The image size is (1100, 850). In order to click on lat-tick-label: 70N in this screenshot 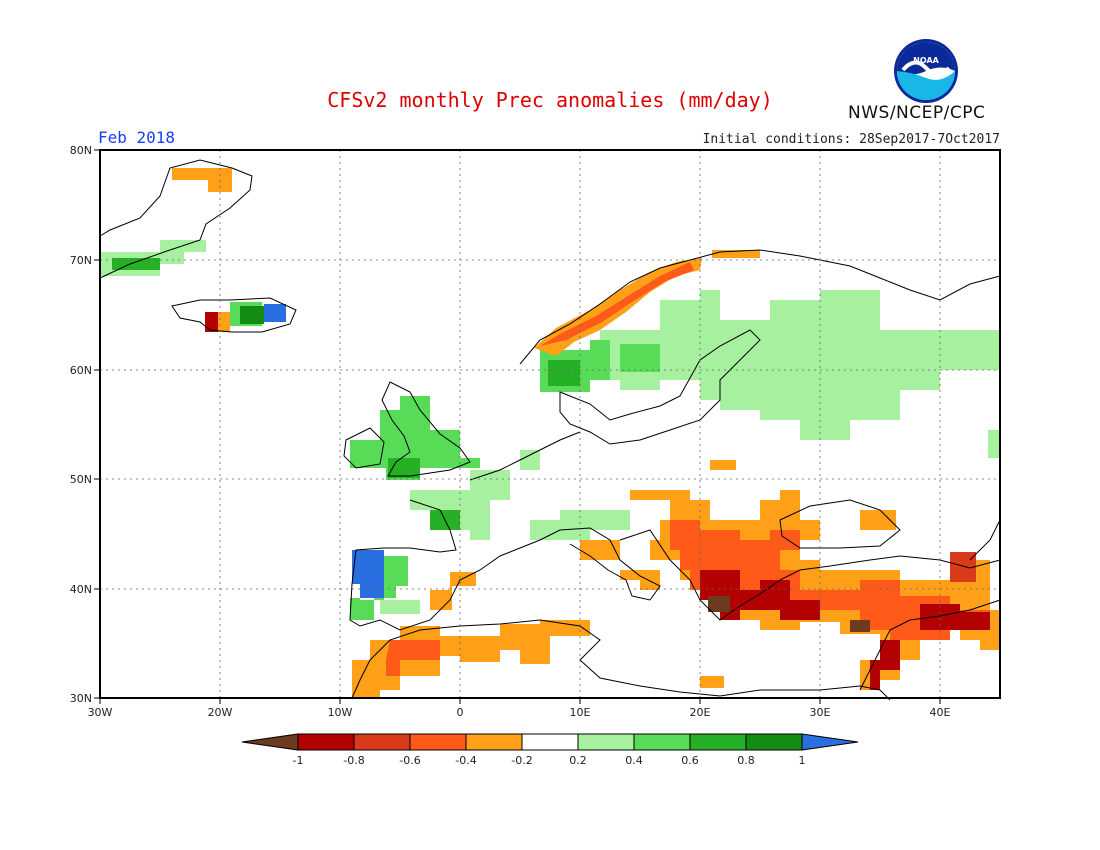, I will do `click(81, 260)`.